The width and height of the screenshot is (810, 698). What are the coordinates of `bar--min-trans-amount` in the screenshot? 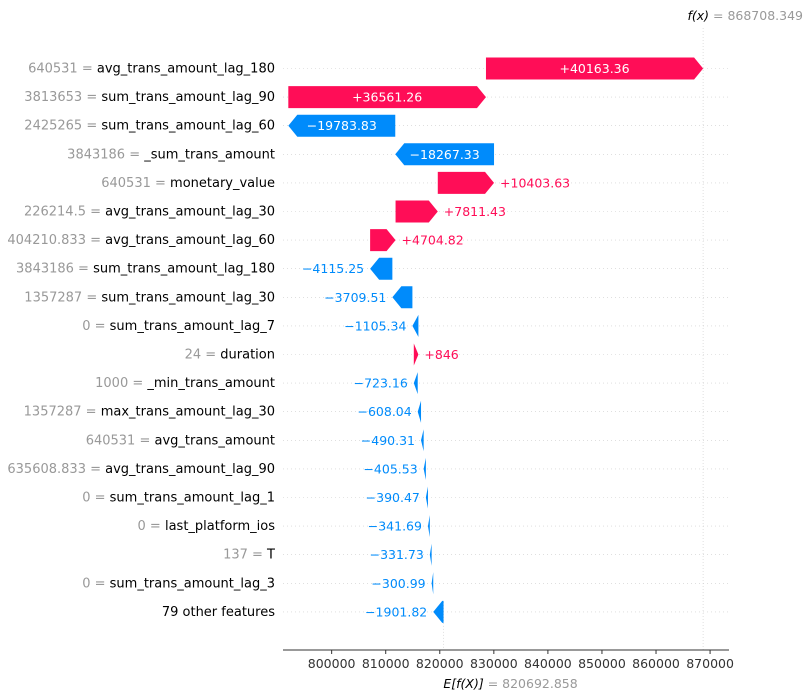 It's located at (415, 383).